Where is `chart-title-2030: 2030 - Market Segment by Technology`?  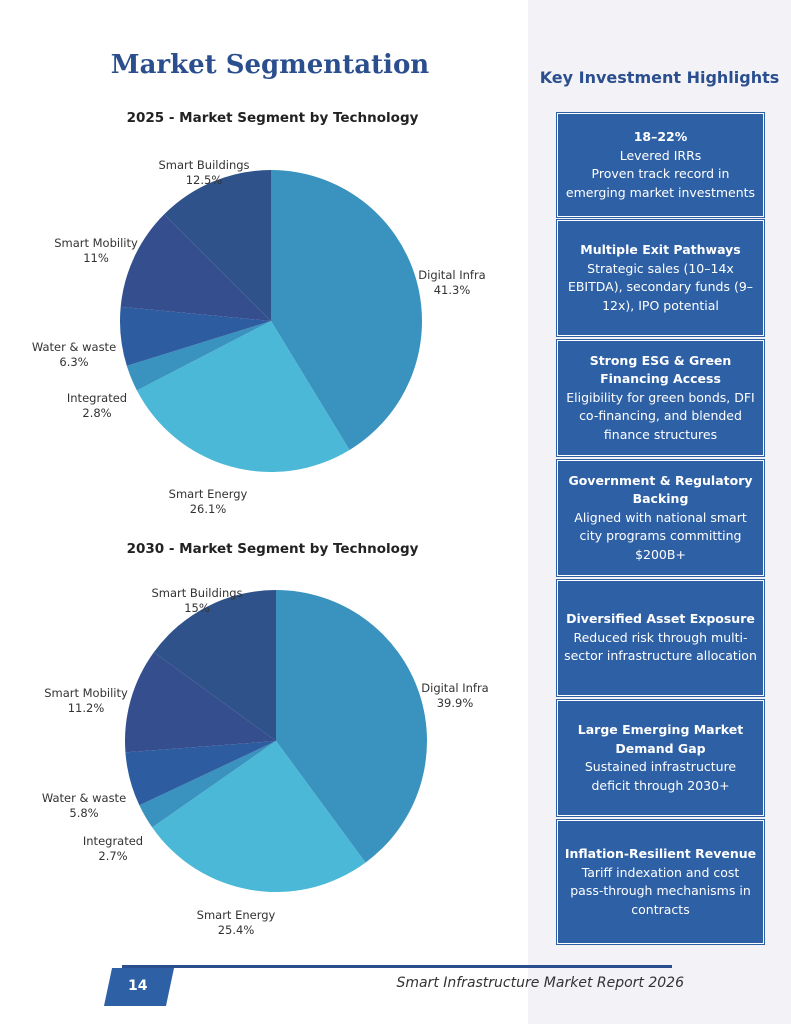 chart-title-2030: 2030 - Market Segment by Technology is located at coordinates (272, 549).